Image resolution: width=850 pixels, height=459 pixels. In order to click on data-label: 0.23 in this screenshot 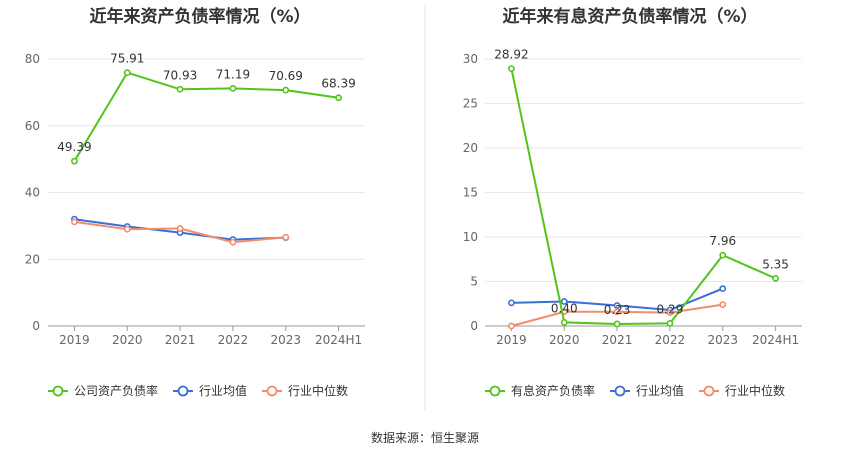, I will do `click(617, 310)`.